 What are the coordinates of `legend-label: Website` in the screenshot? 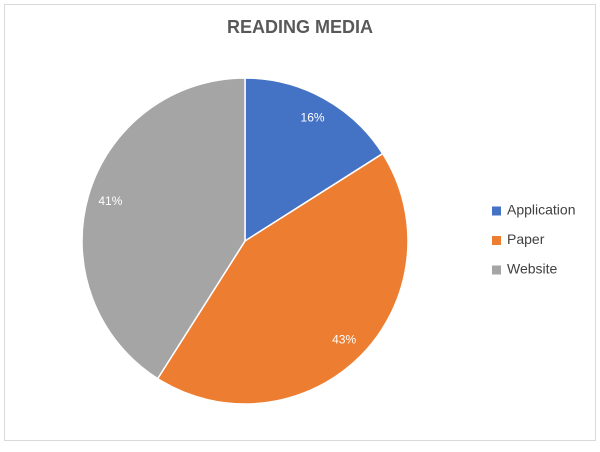 It's located at (532, 269).